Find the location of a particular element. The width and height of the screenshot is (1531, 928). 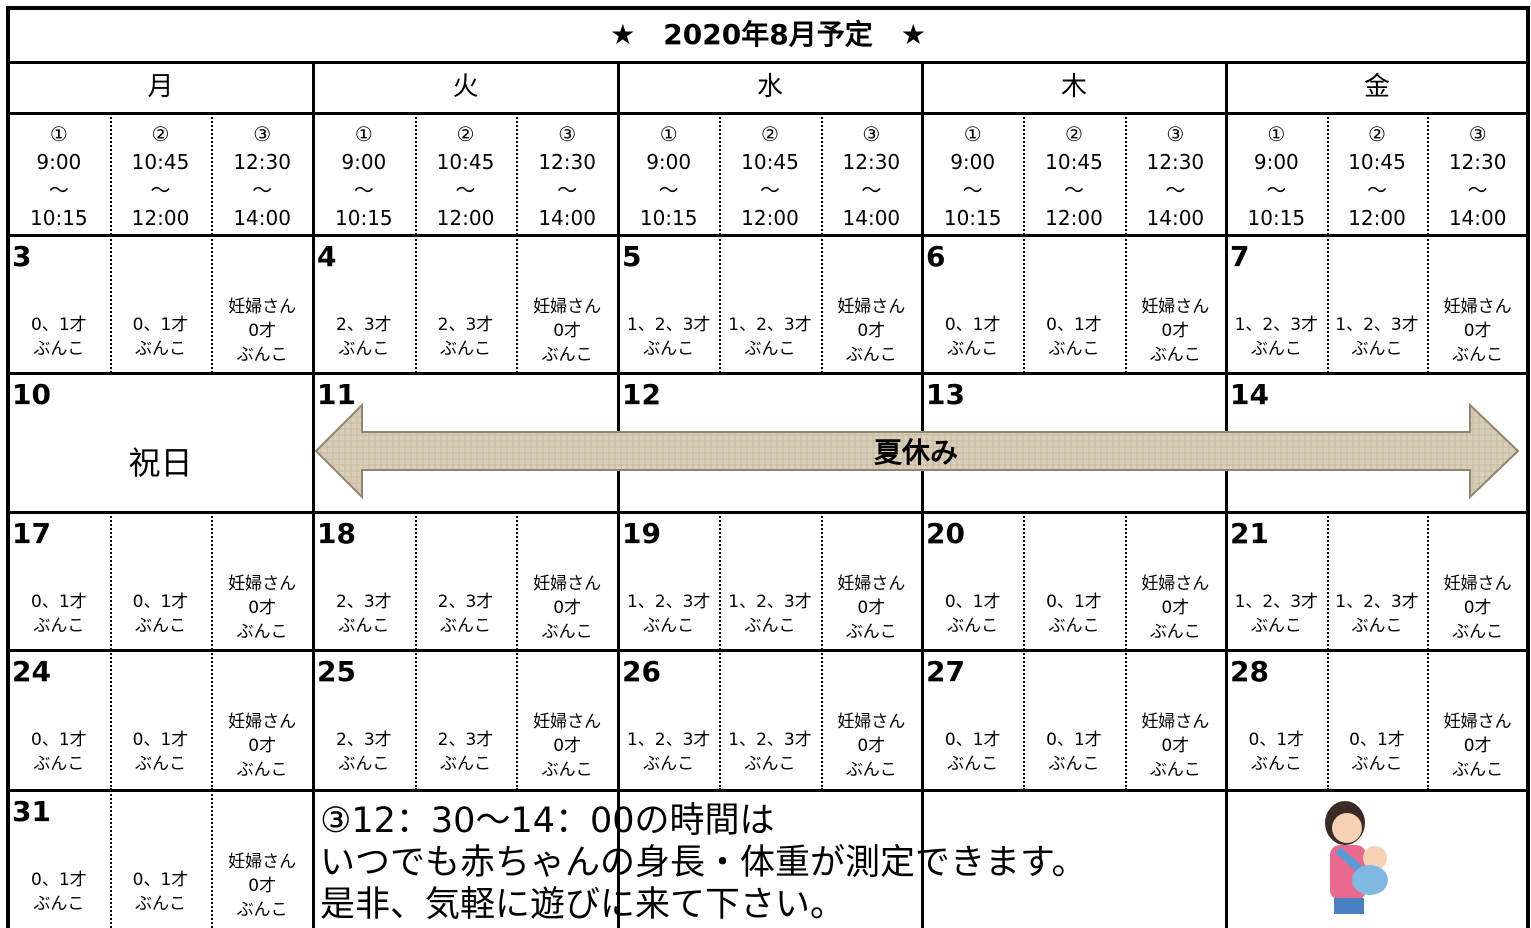

date: 24 is located at coordinates (31, 671).